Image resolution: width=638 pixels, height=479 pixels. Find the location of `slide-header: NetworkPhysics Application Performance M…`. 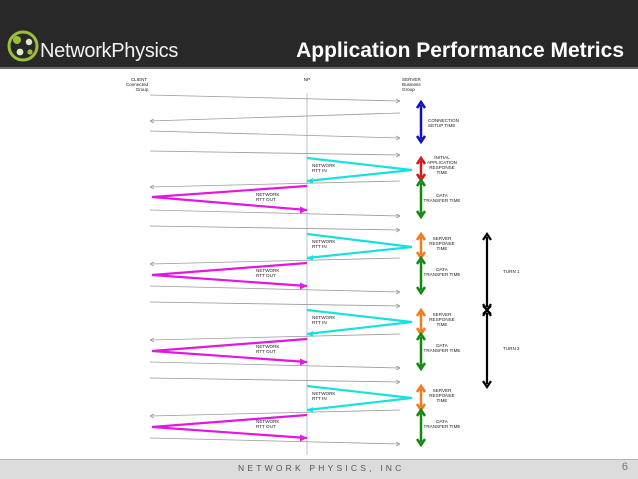

slide-header: NetworkPhysics Application Performance M… is located at coordinates (319, 33).